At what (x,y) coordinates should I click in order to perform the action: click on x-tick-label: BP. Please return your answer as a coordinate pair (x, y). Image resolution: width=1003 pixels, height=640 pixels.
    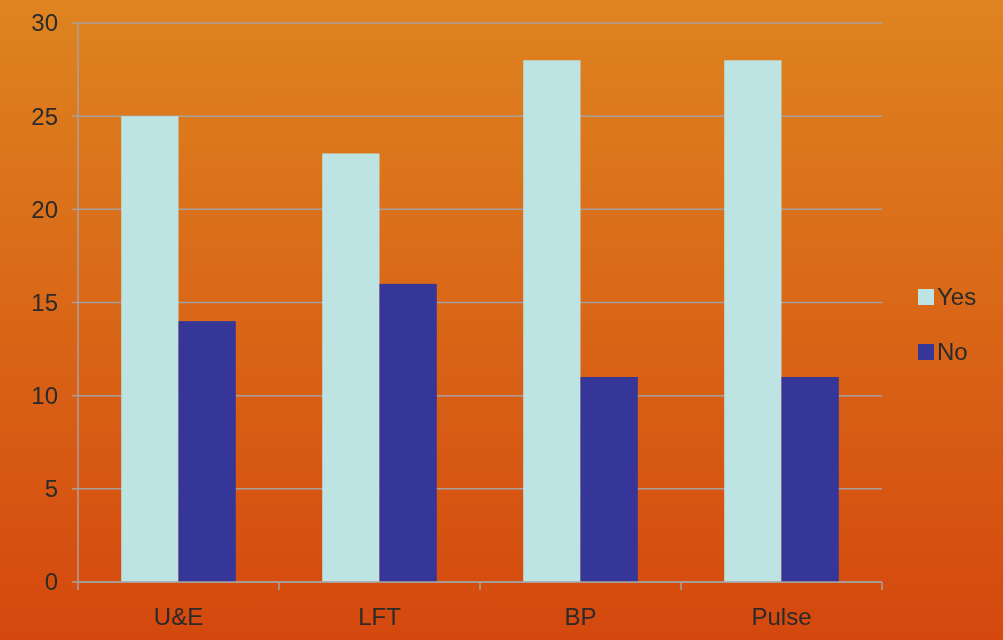
    Looking at the image, I should click on (580, 616).